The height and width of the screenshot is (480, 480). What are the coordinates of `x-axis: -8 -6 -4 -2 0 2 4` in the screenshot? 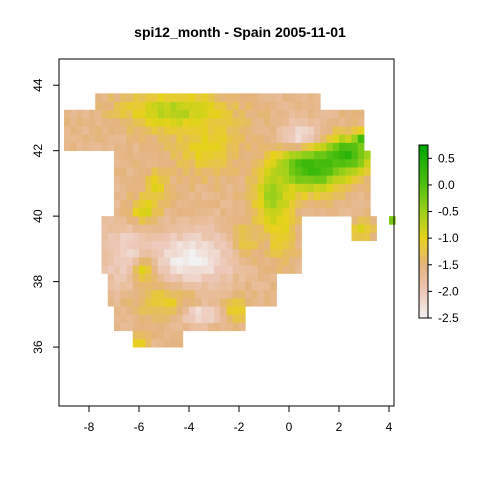 It's located at (238, 419).